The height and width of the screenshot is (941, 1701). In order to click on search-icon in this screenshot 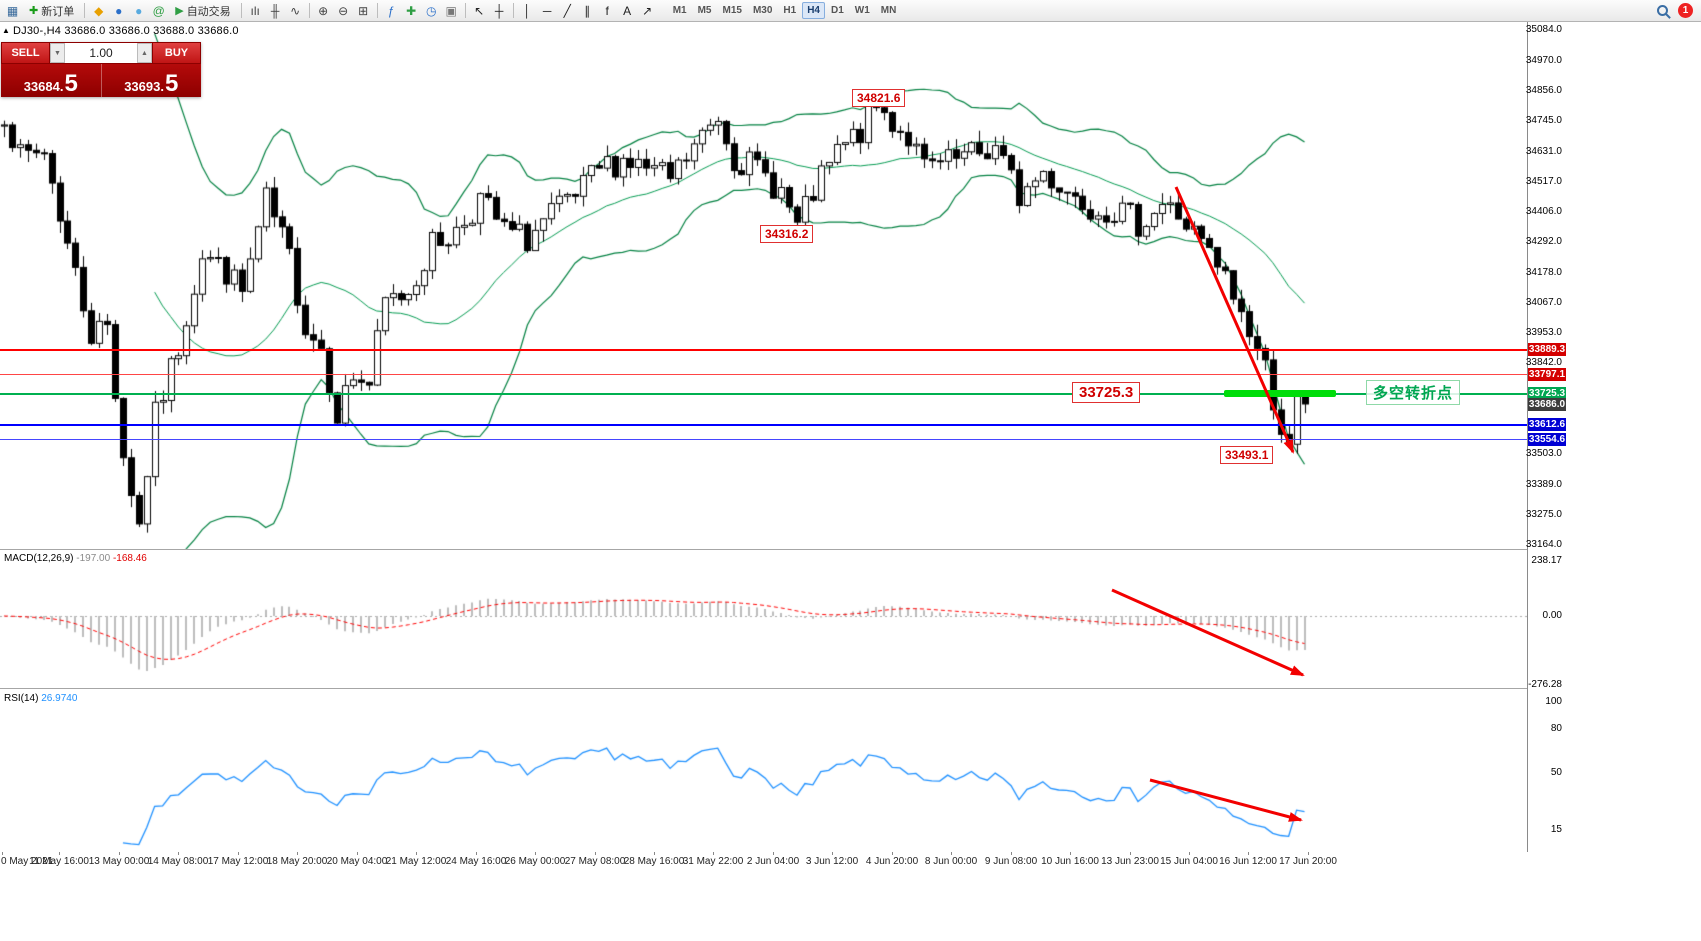, I will do `click(1662, 10)`.